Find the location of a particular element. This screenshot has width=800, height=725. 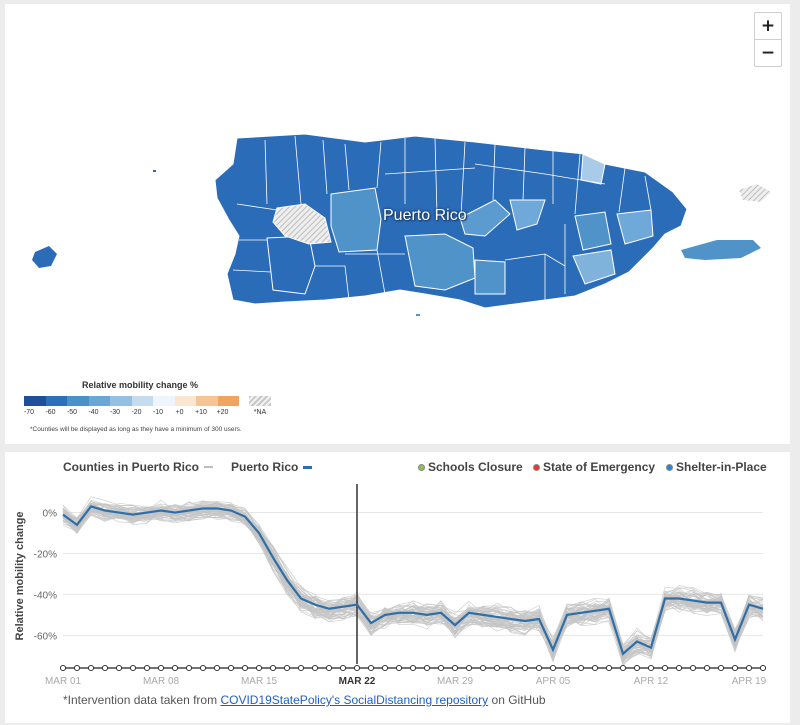

shelter-label: Shelter-in-Place is located at coordinates (721, 467).